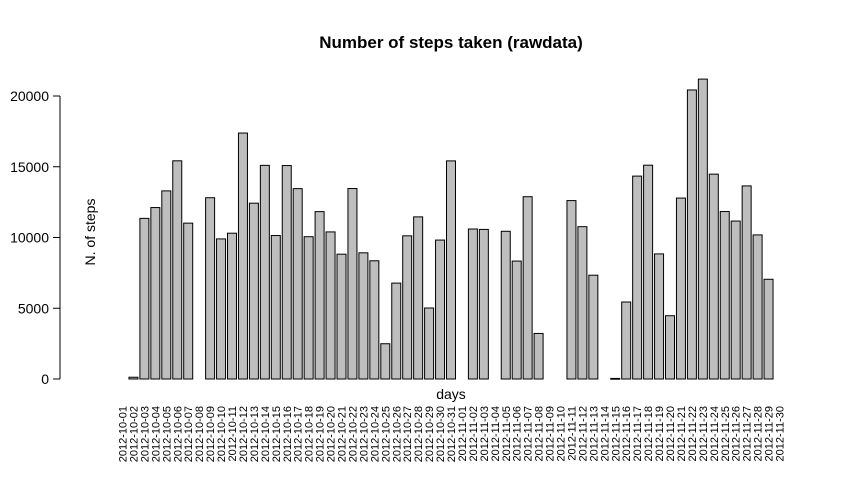  Describe the element at coordinates (310, 434) in the screenshot. I see `x-tick-label: 2012-10-18` at that location.